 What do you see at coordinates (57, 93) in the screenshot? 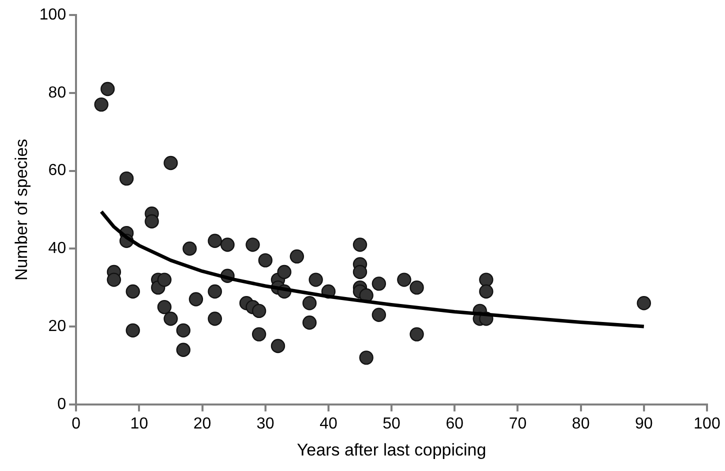
I see `y-tick-label: 80` at bounding box center [57, 93].